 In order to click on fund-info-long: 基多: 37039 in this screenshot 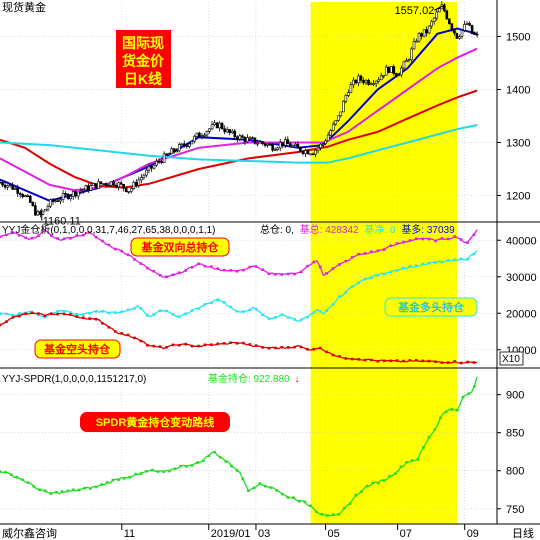, I will do `click(428, 229)`.